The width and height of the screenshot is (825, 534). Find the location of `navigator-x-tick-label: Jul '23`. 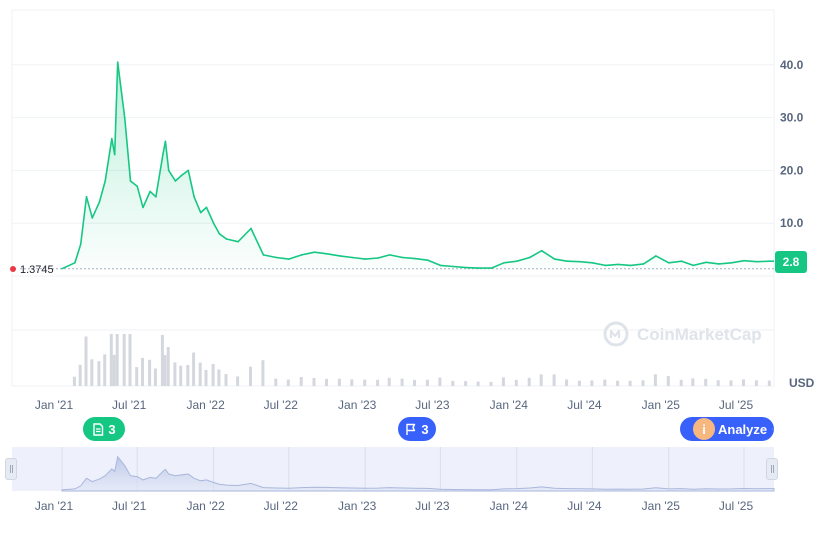

navigator-x-tick-label: Jul '23 is located at coordinates (432, 506).